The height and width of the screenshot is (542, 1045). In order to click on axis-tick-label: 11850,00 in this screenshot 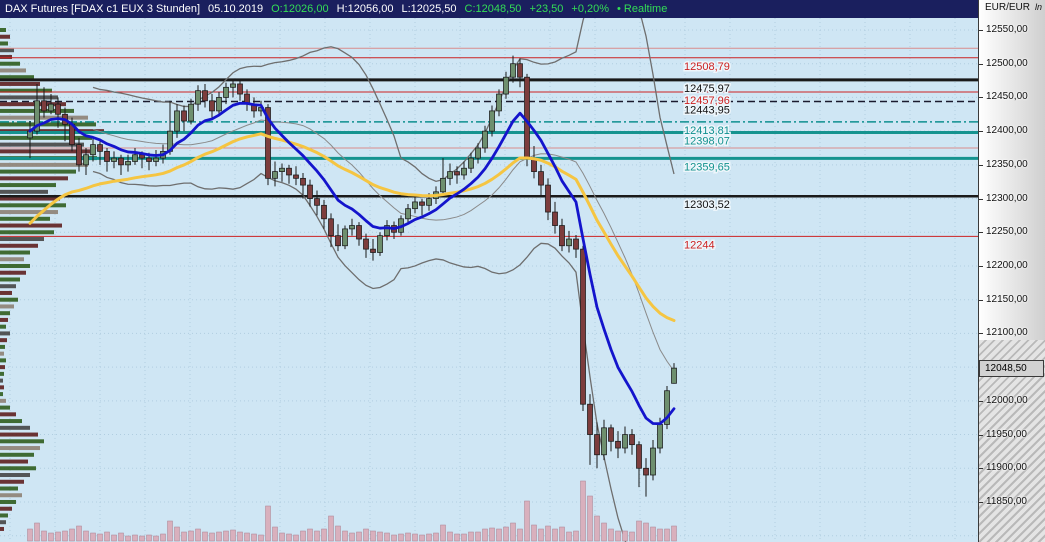, I will do `click(1006, 501)`.